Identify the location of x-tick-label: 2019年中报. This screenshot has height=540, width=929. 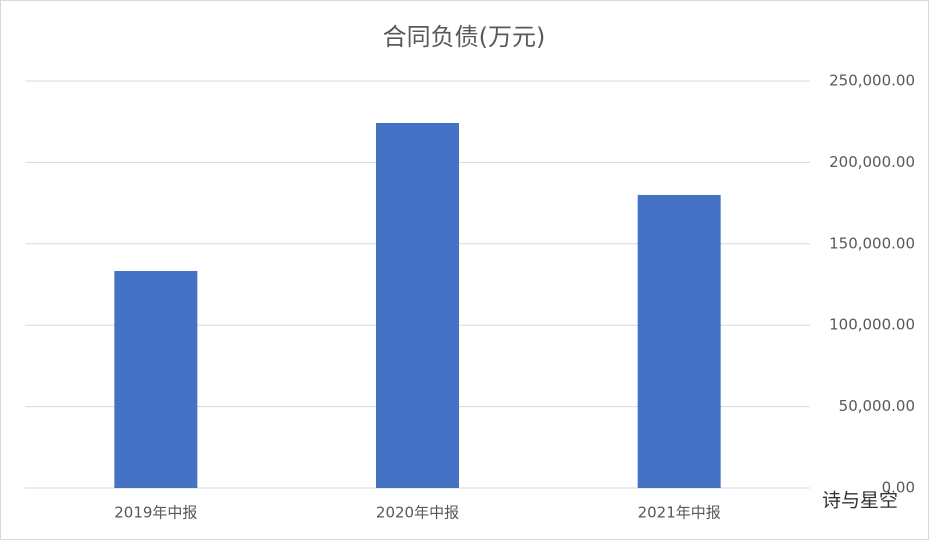
(155, 513).